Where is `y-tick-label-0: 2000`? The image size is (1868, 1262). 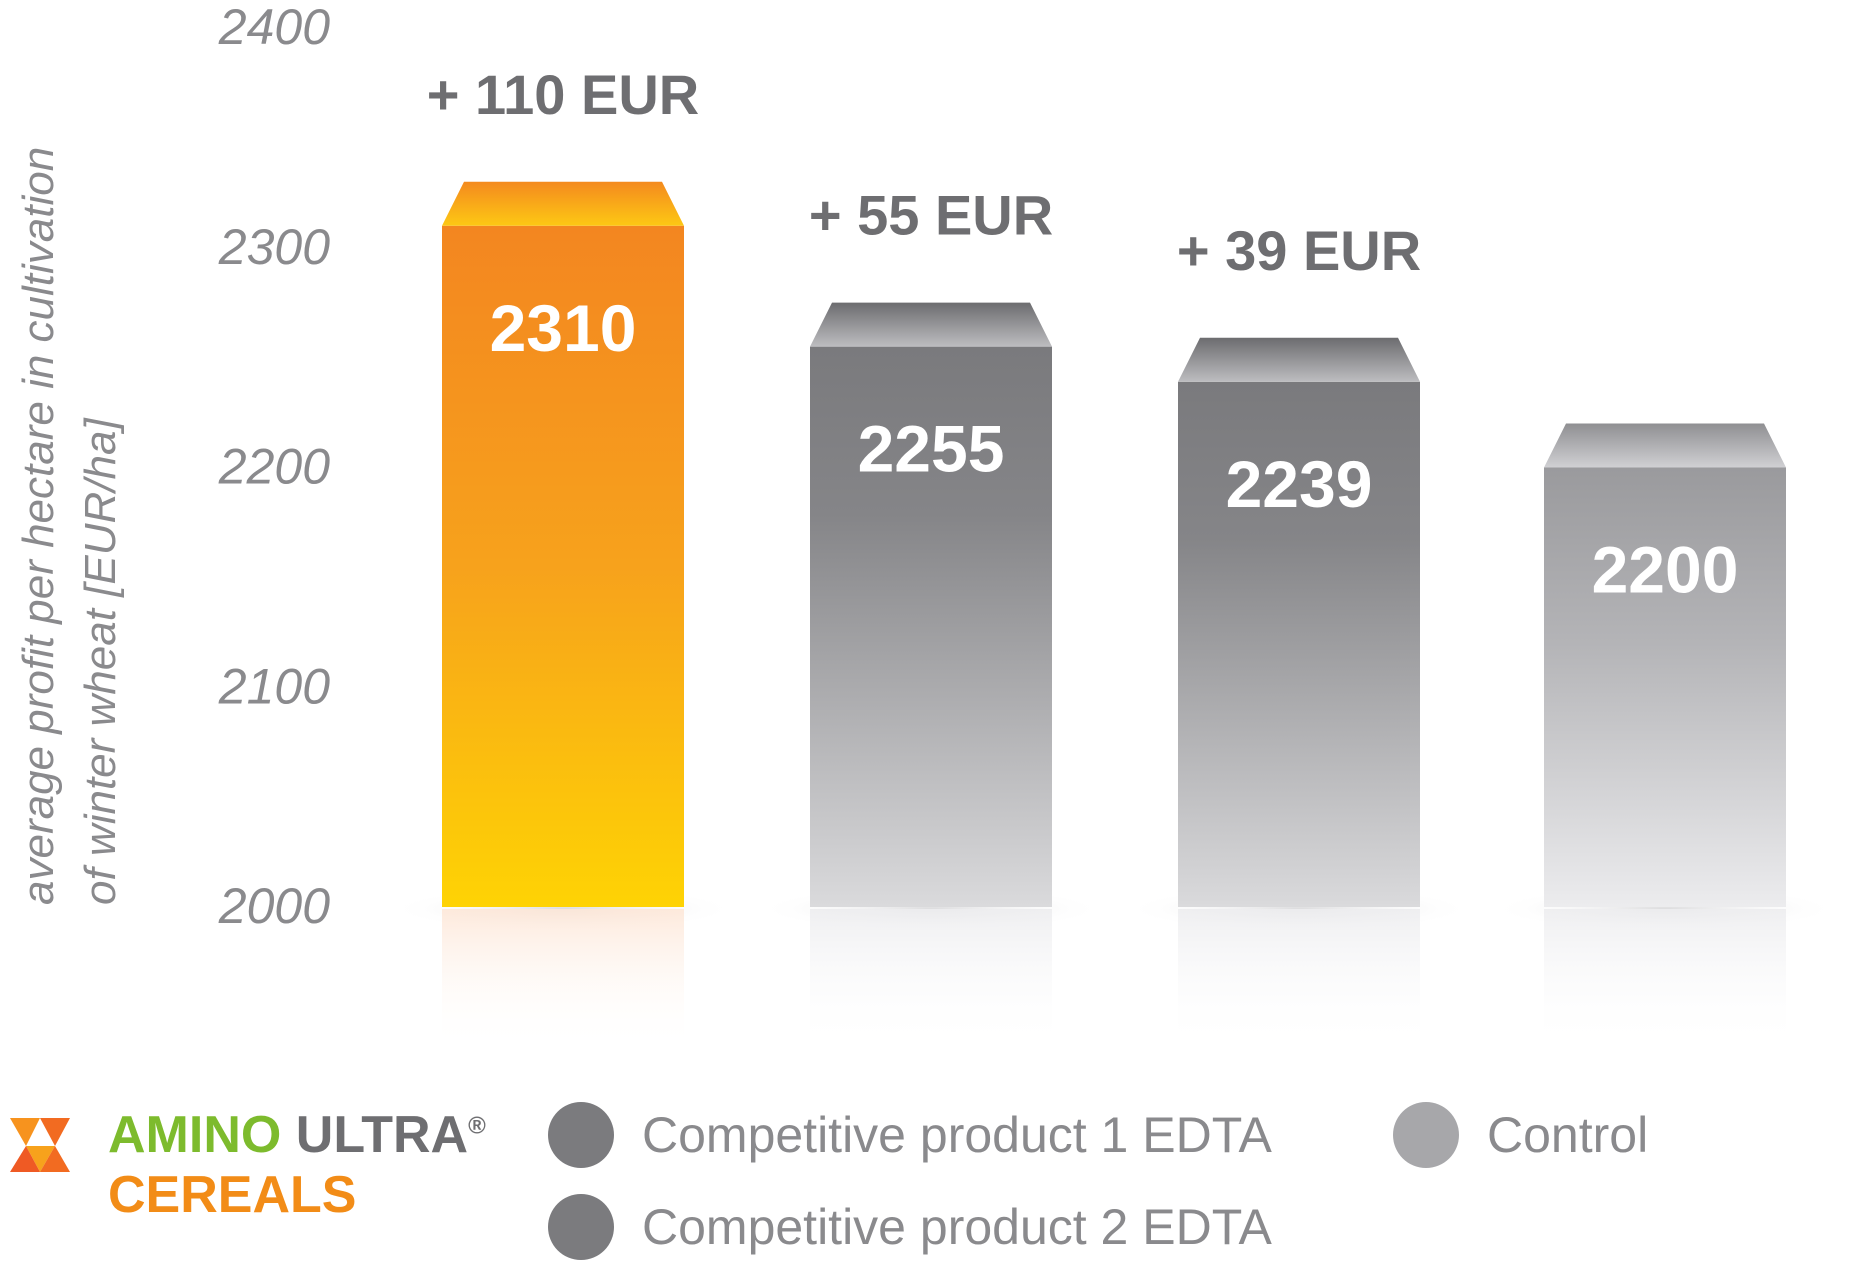 y-tick-label-0: 2000 is located at coordinates (274, 906).